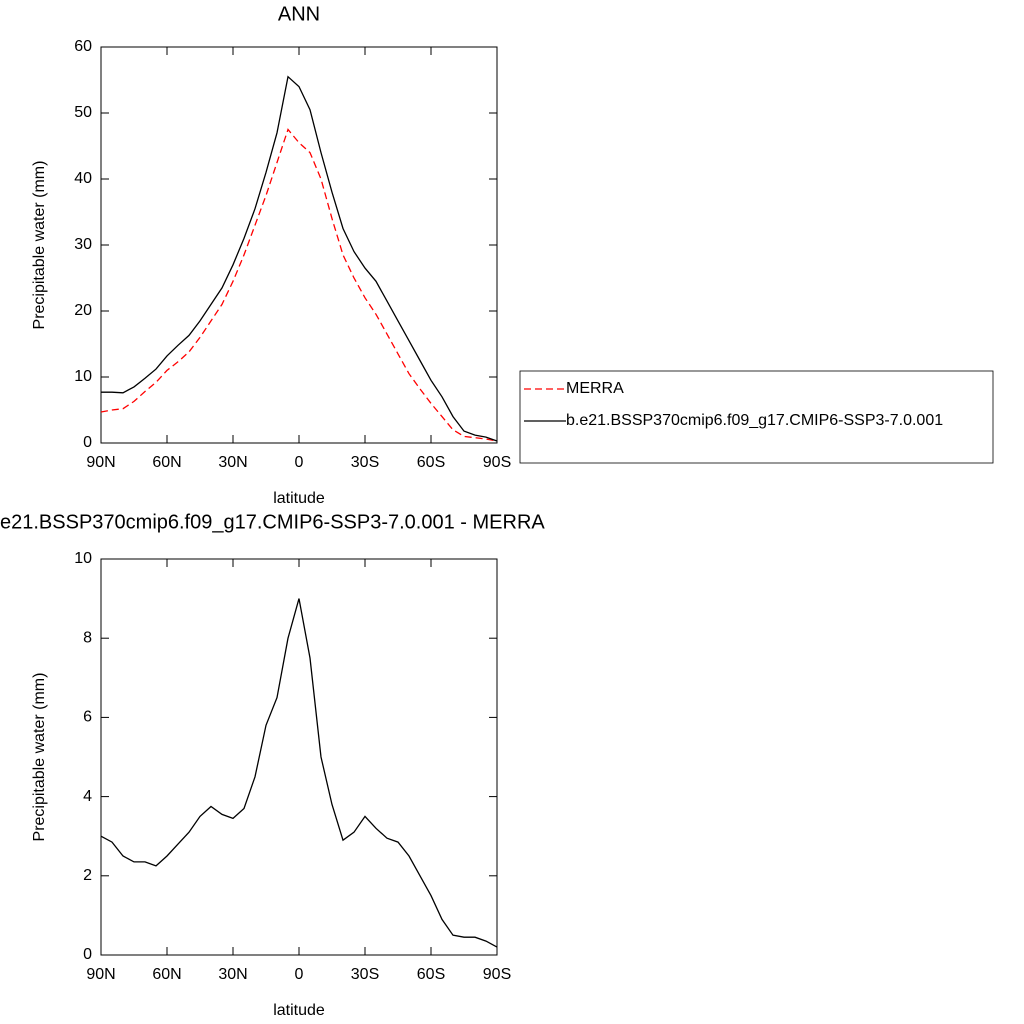 The height and width of the screenshot is (1024, 1024). I want to click on y-tick-label: 20, so click(83, 310).